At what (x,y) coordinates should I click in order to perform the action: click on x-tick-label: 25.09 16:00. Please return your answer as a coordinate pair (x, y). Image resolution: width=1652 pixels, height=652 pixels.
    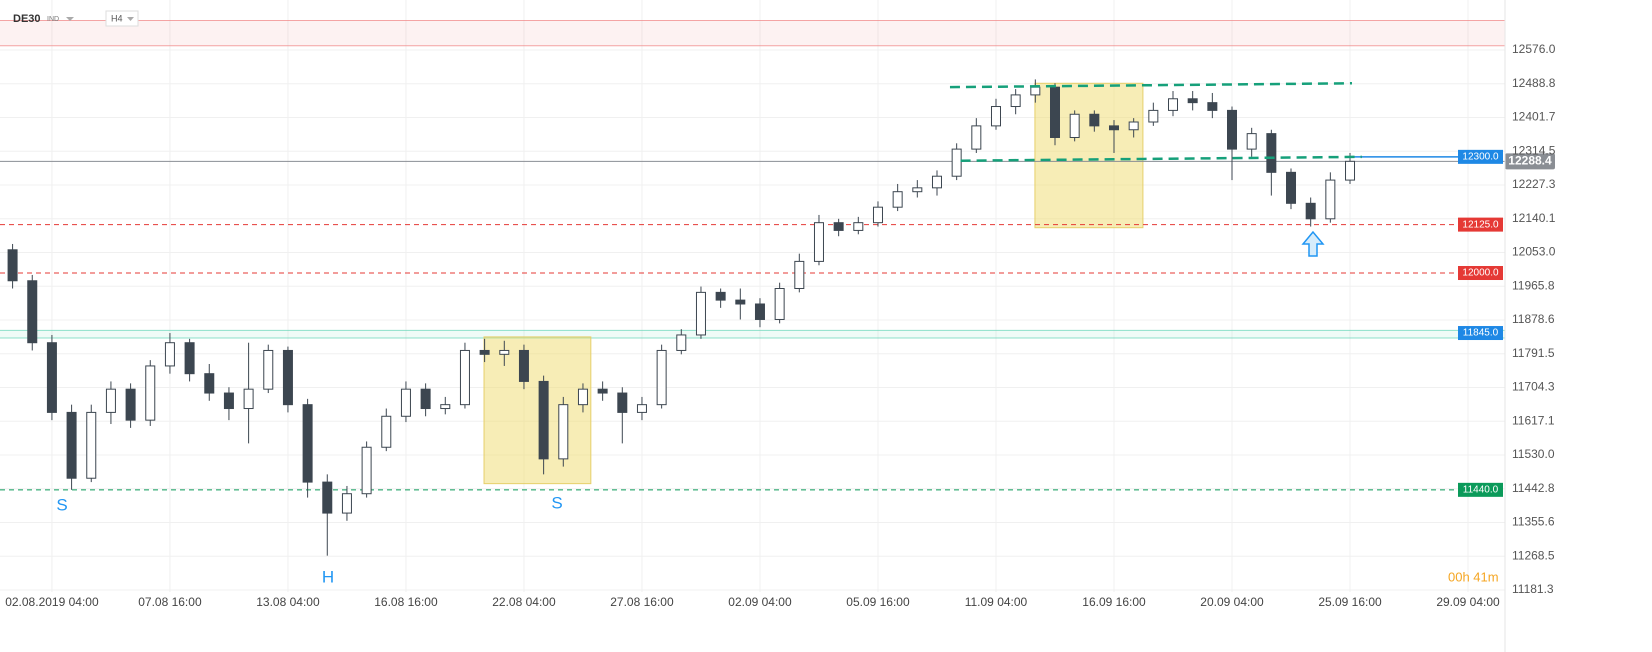
    Looking at the image, I should click on (1350, 602).